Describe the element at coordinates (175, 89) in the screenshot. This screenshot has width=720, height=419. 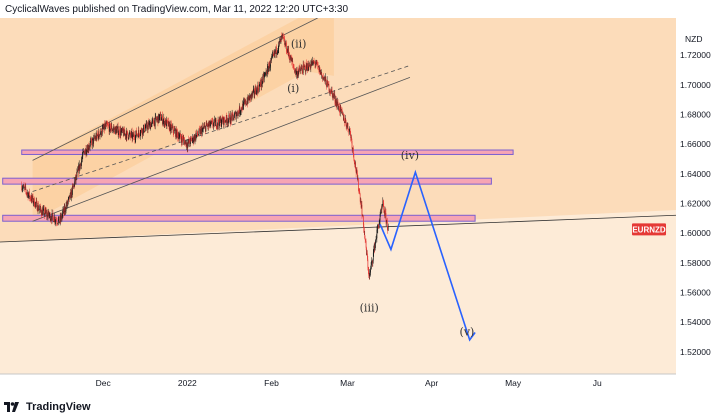
I see `channel-upper-line` at that location.